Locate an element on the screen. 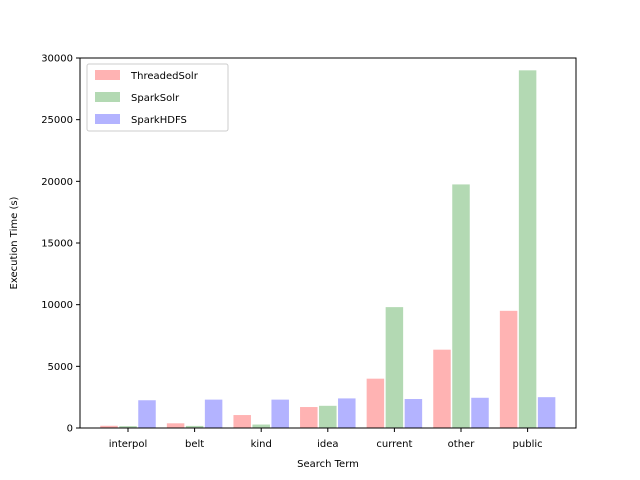  legend: ThreadedSolr SparkSolr SparkHDFS is located at coordinates (157, 97).